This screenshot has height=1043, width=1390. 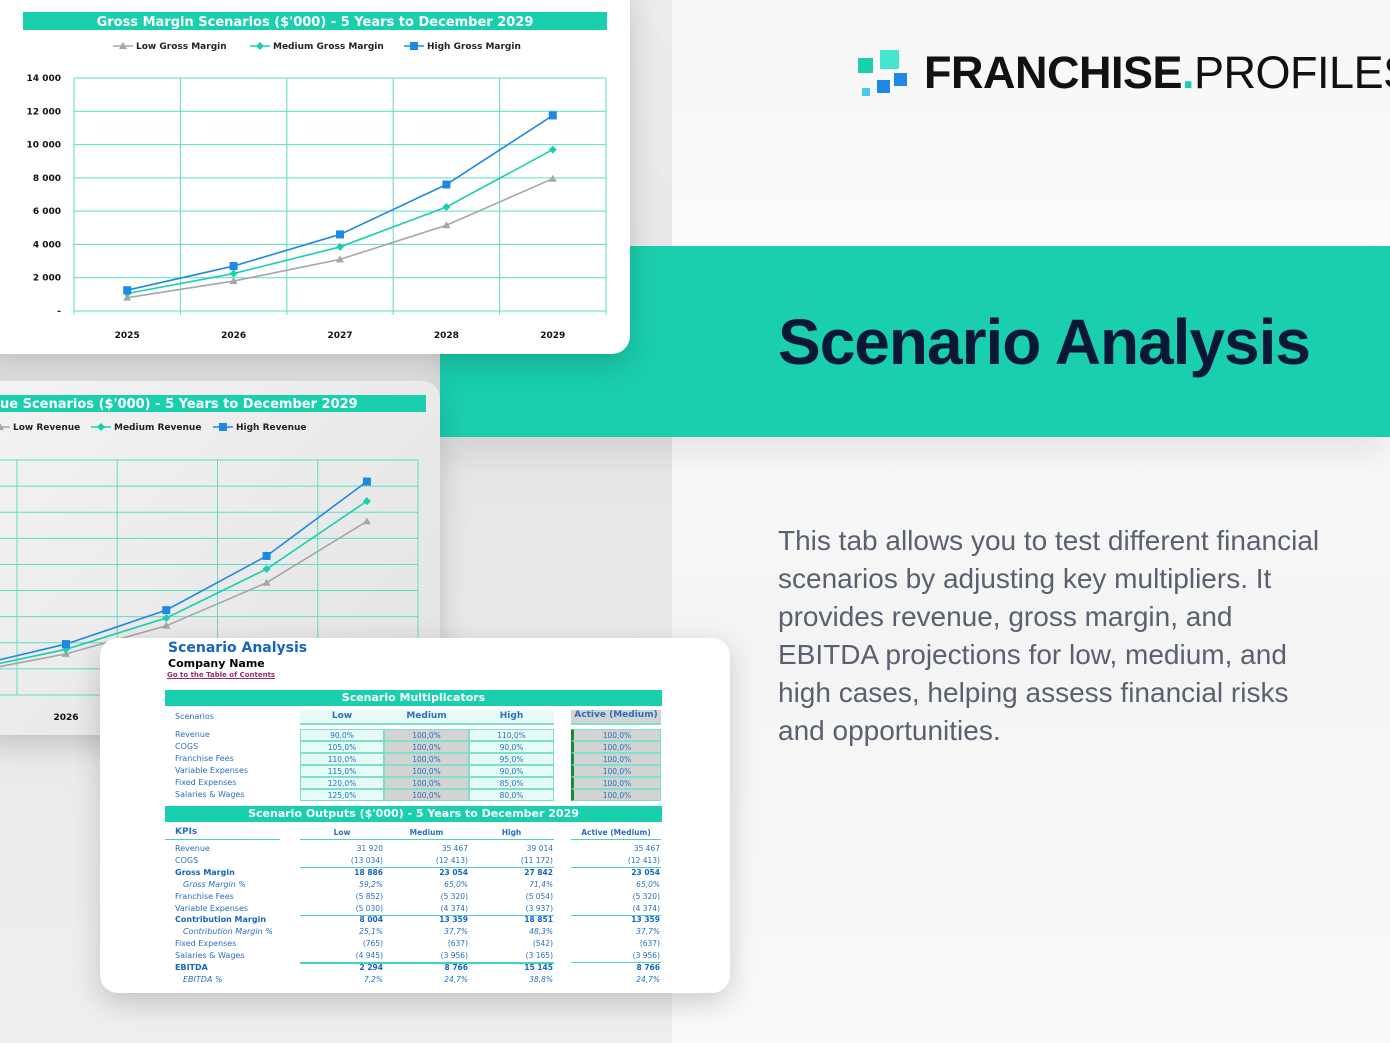 What do you see at coordinates (369, 956) in the screenshot?
I see `kpi-value: (4 945)` at bounding box center [369, 956].